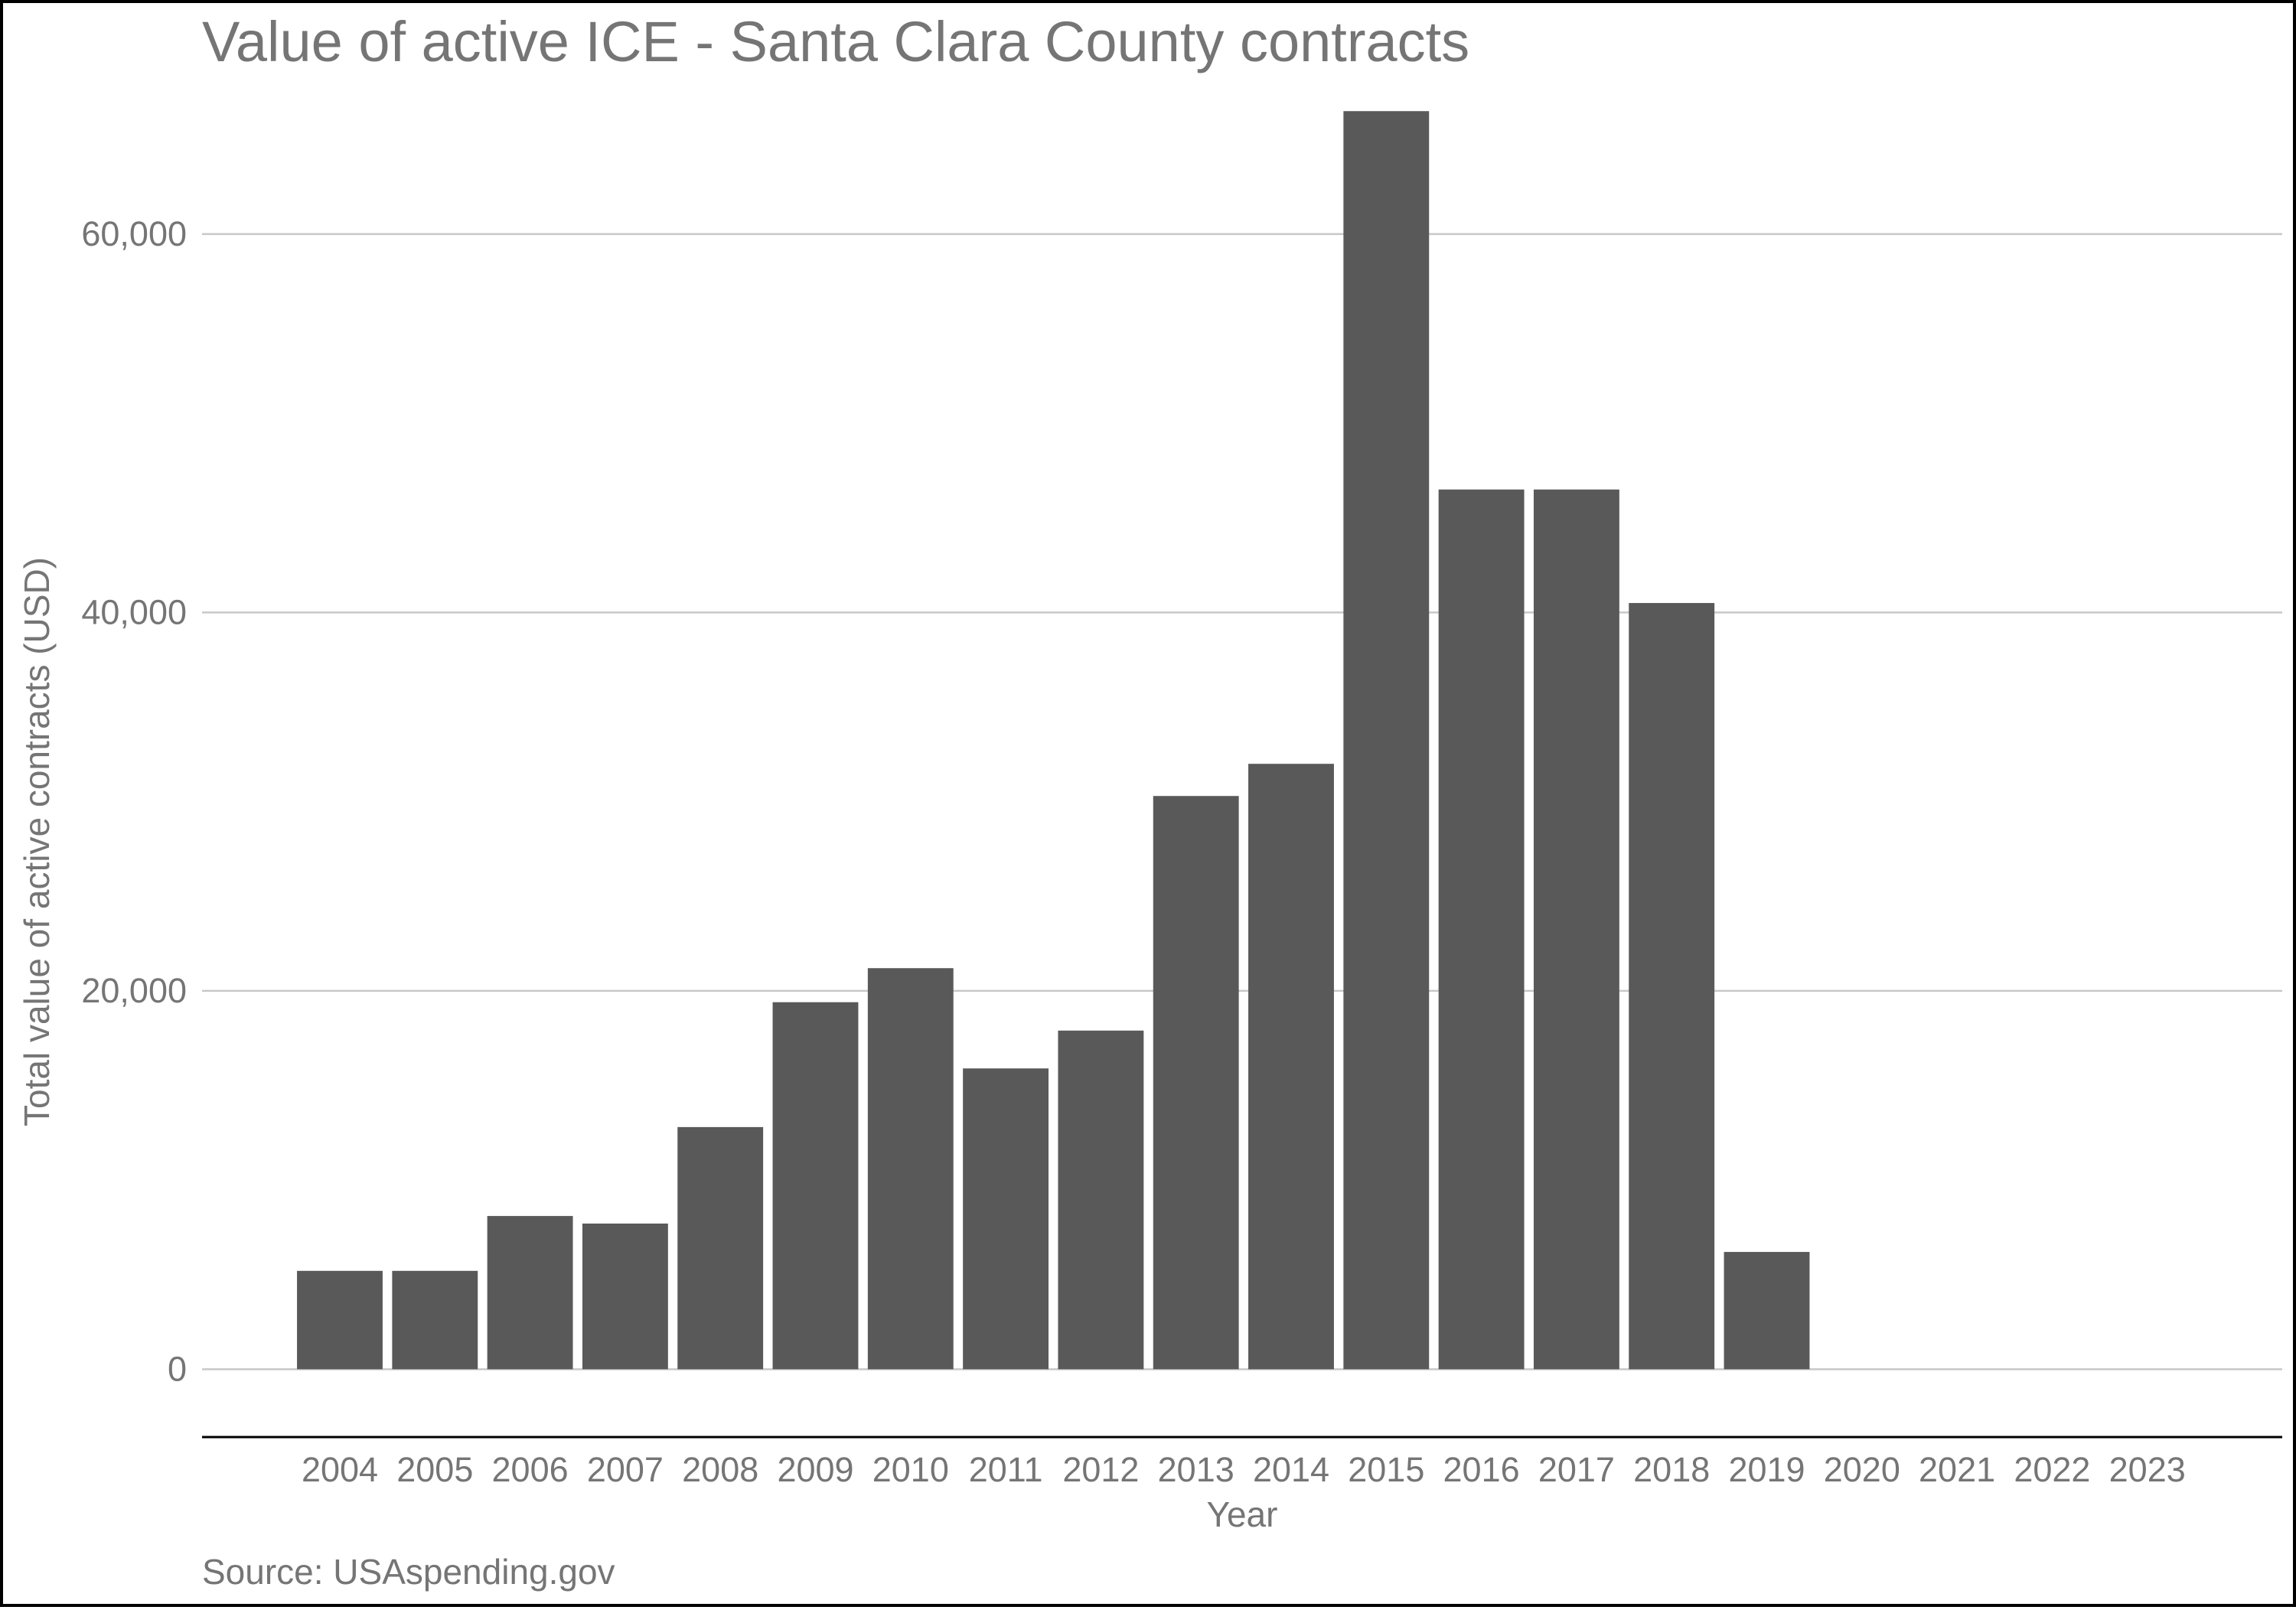  Describe the element at coordinates (1576, 1470) in the screenshot. I see `x-tick-label-2017: 2017` at that location.